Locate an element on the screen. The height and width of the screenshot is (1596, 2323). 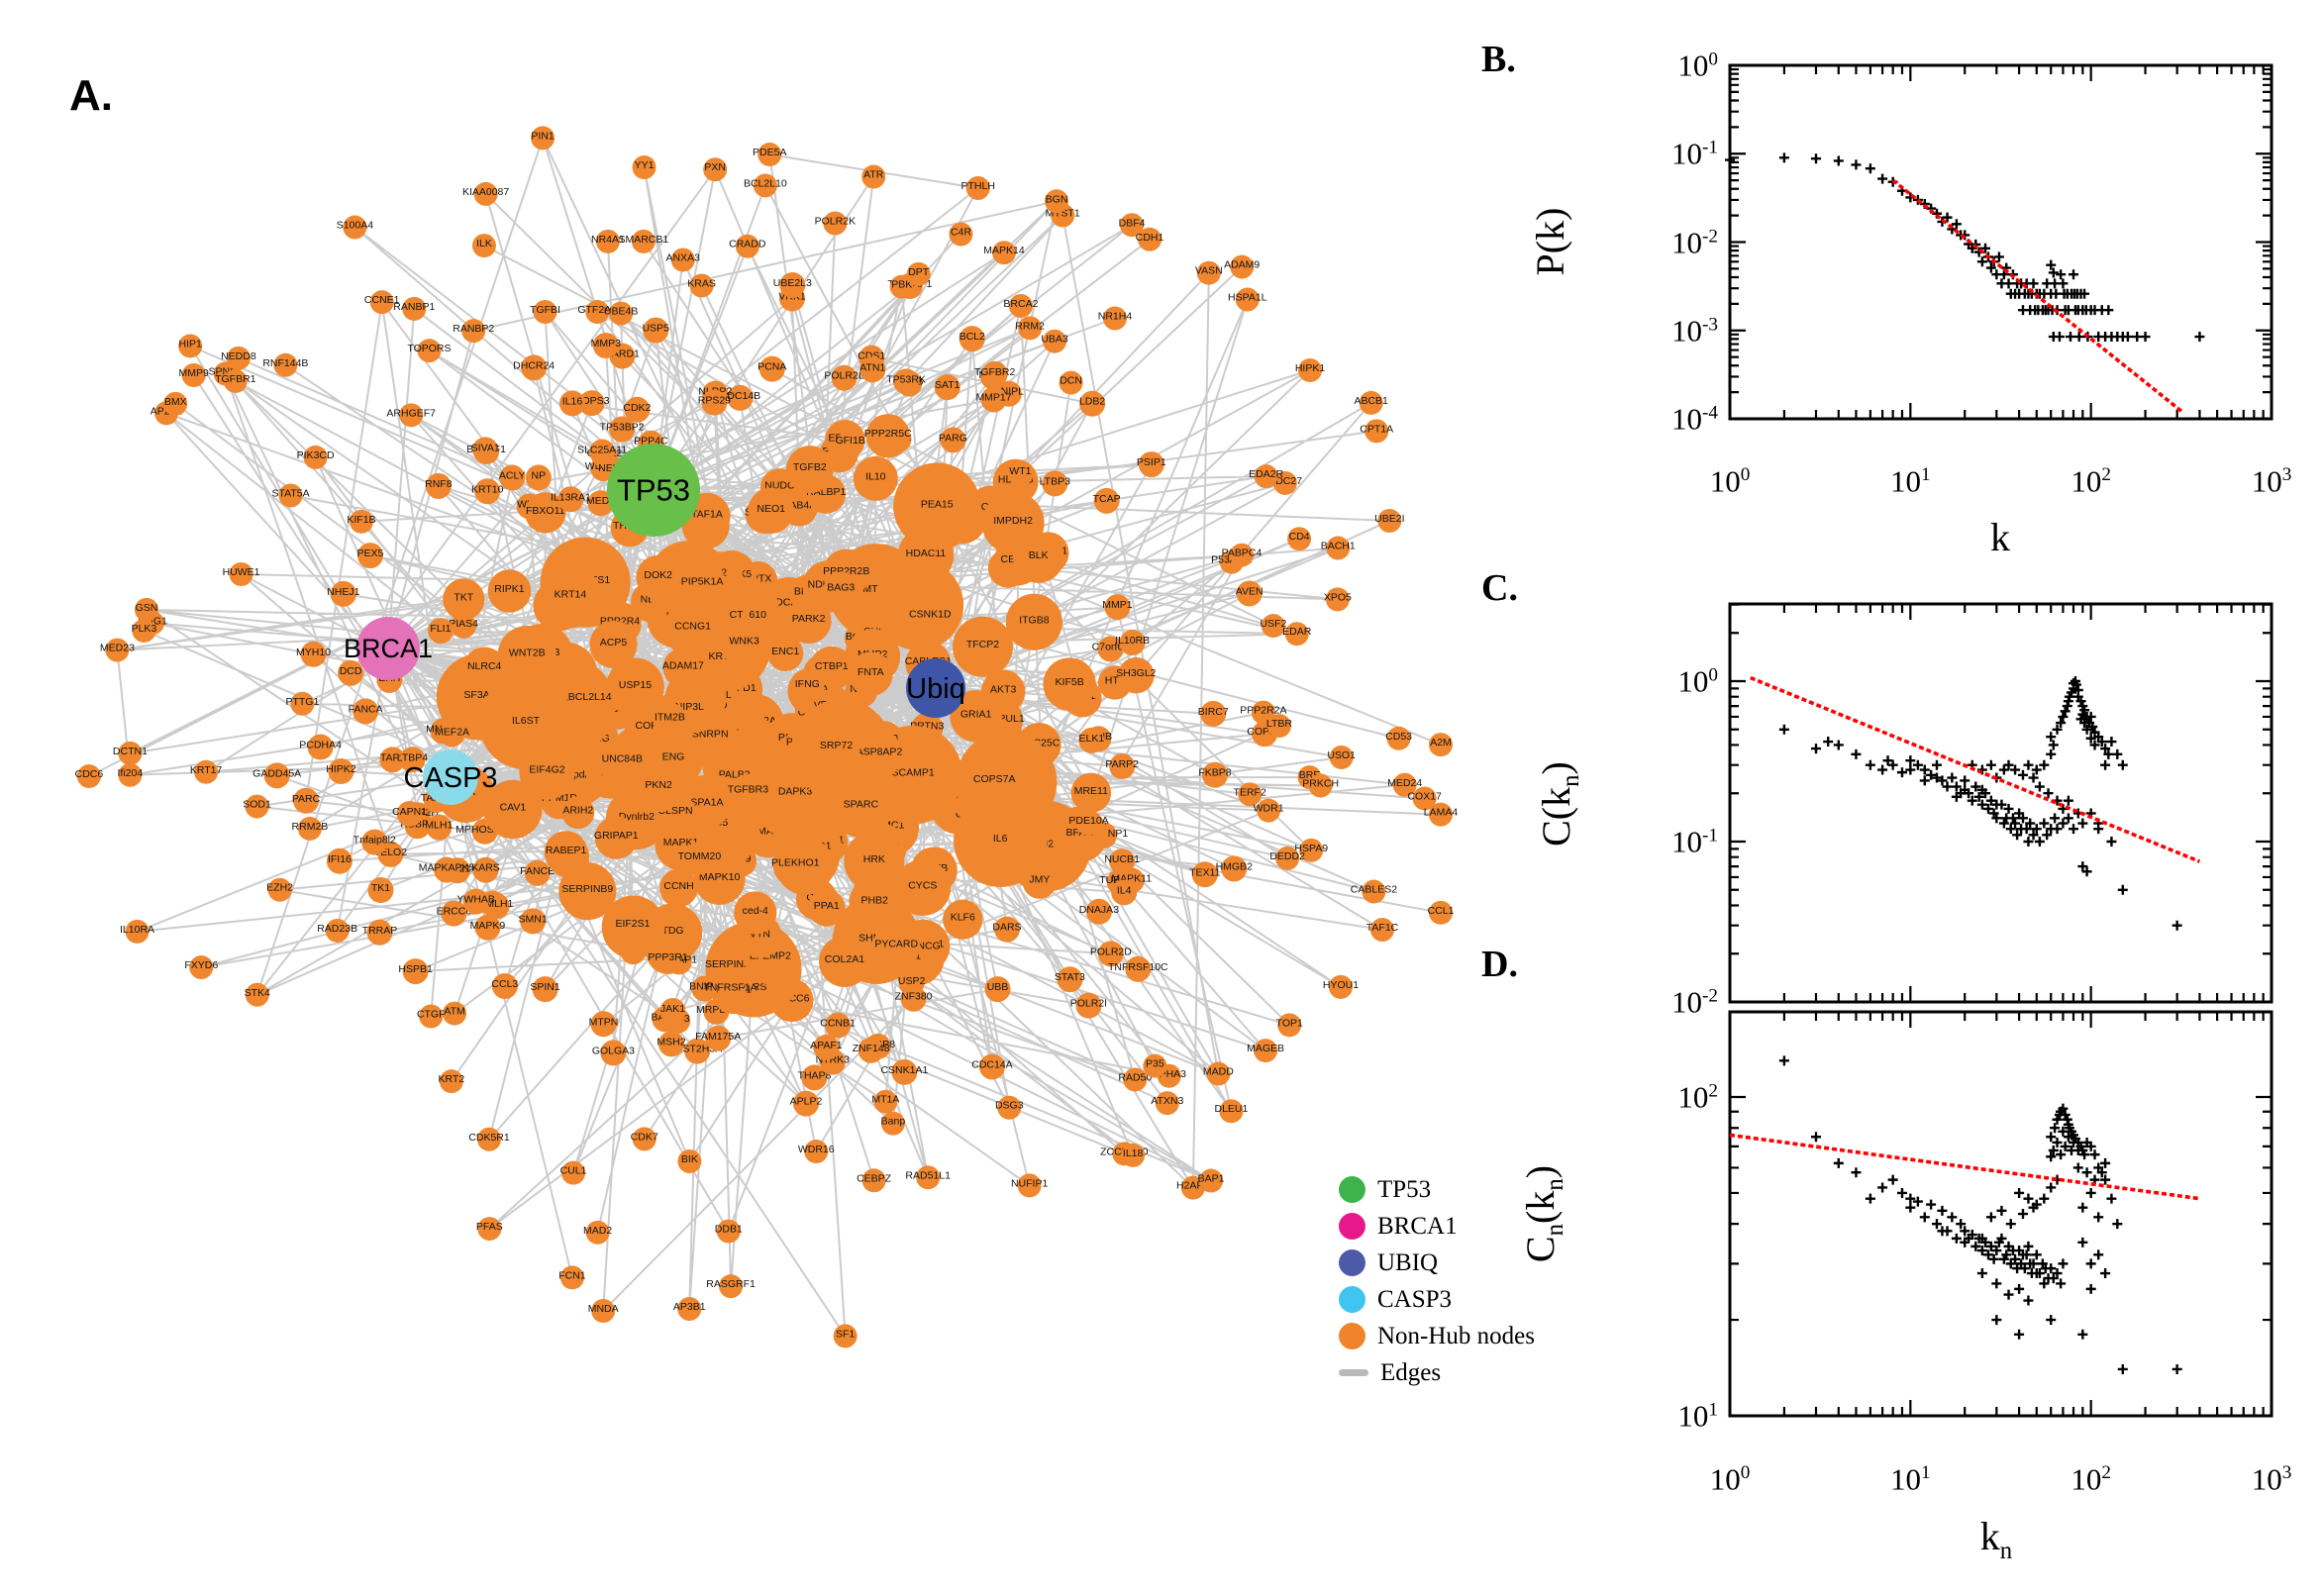
network-node: YY1 is located at coordinates (644, 167).